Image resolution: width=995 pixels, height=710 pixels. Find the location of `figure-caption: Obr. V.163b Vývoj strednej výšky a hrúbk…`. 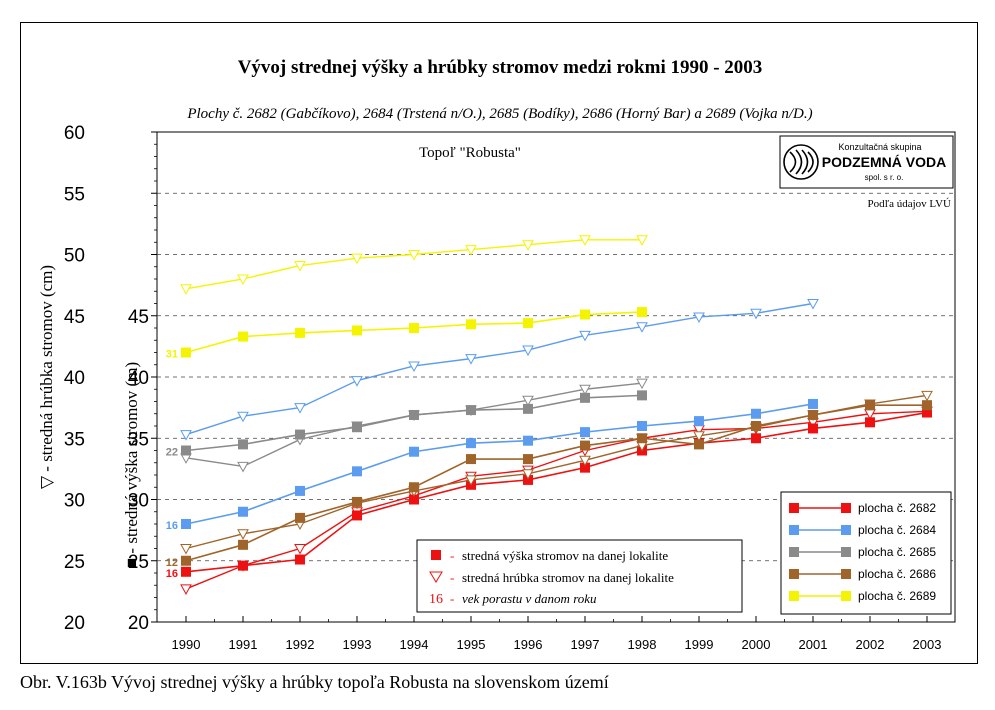

figure-caption: Obr. V.163b Vývoj strednej výšky a hrúbk… is located at coordinates (314, 682).